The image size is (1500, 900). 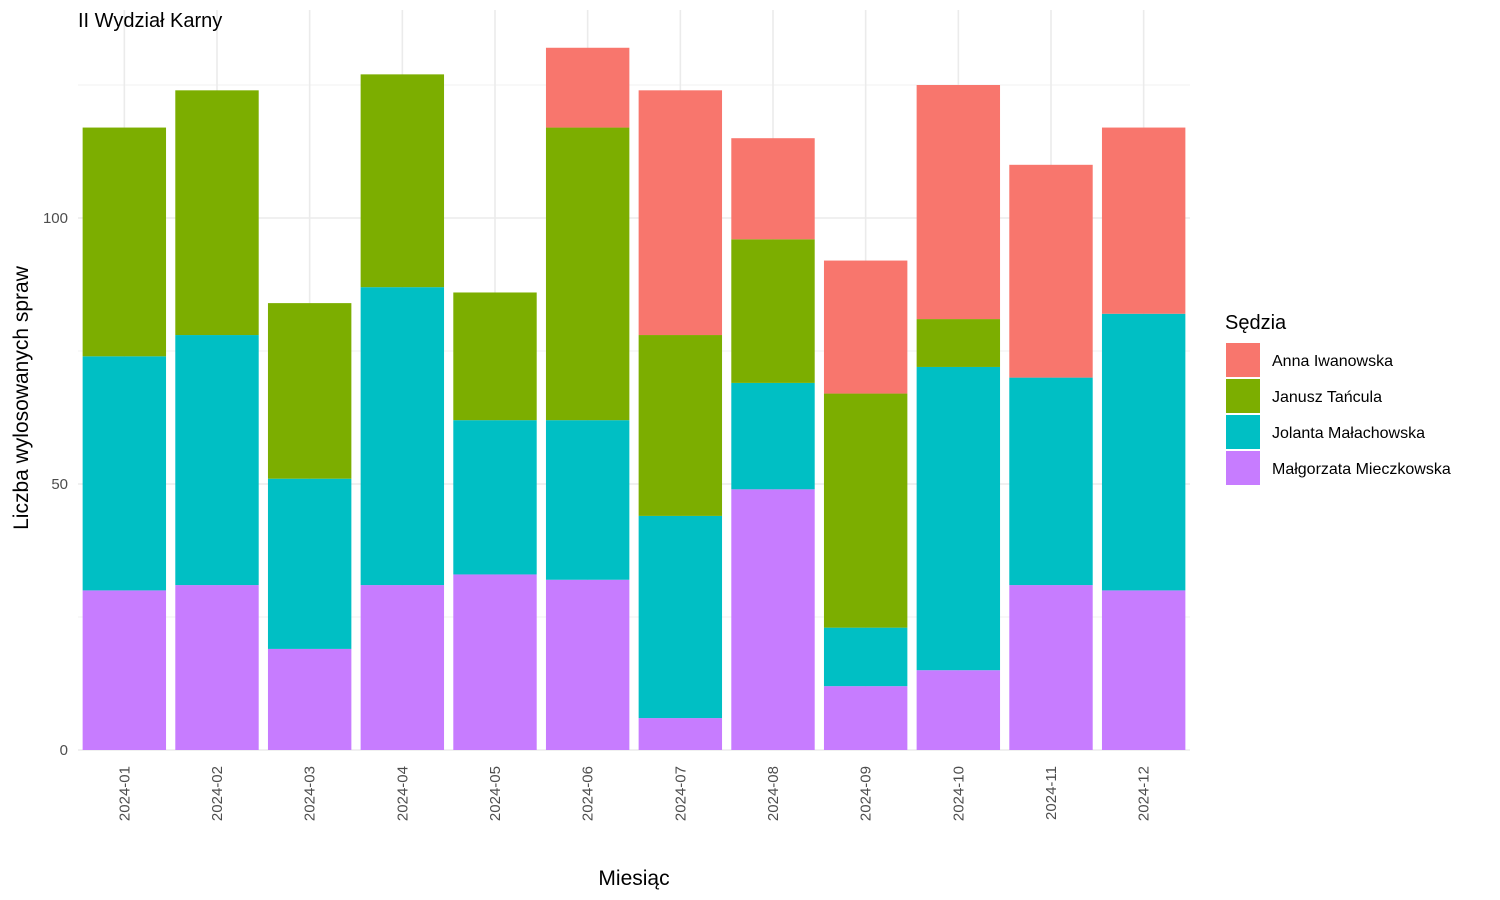 I want to click on x-axis-title: Miesiąc, so click(x=633, y=878).